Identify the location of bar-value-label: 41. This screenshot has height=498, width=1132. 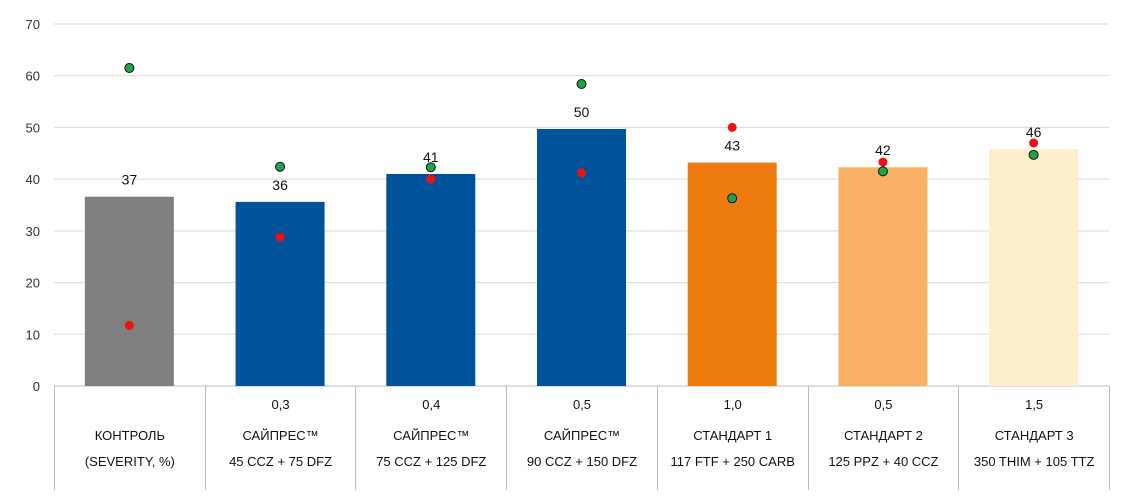
(431, 157).